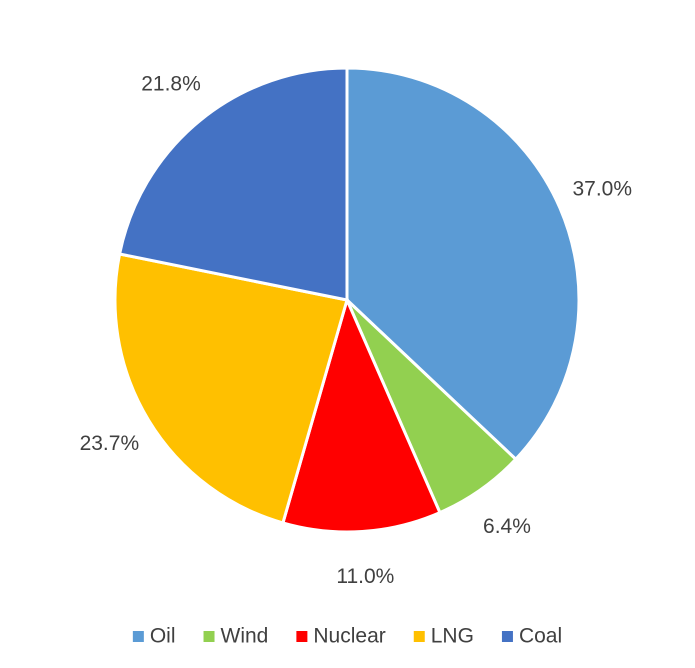  Describe the element at coordinates (163, 636) in the screenshot. I see `legend-label: Oil` at that location.